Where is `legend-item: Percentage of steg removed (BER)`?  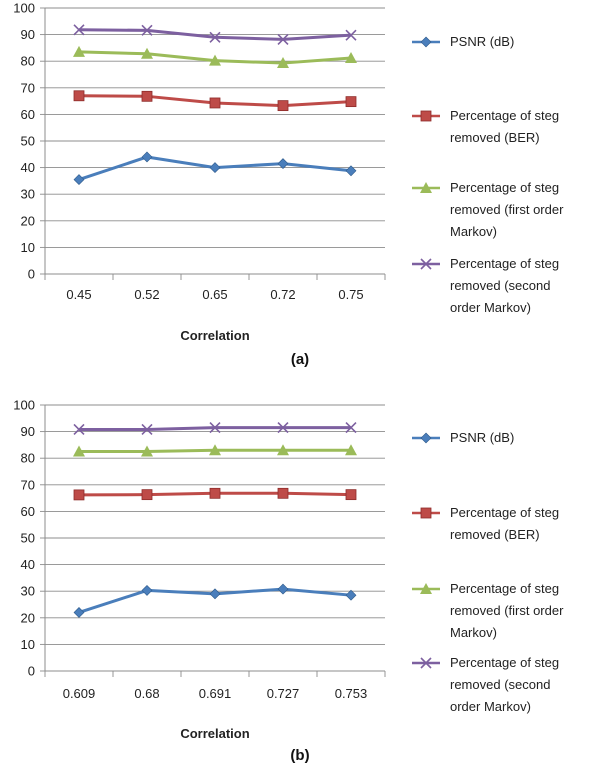
legend-item: Percentage of steg removed (BER) is located at coordinates (485, 523).